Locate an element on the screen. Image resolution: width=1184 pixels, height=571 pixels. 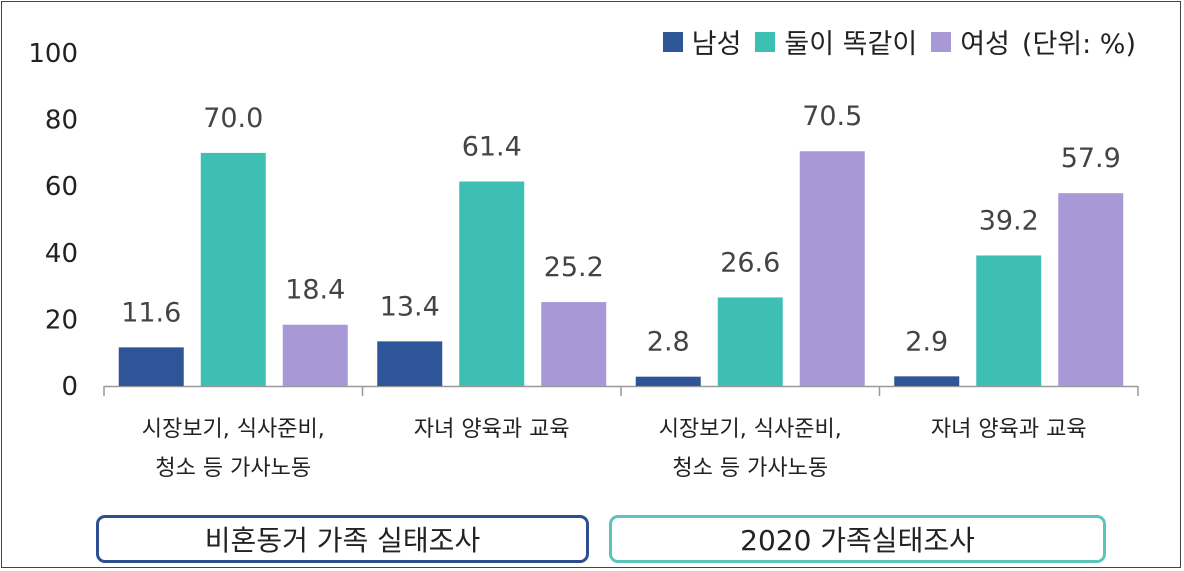
legend-item-male: 남성 is located at coordinates (702, 41).